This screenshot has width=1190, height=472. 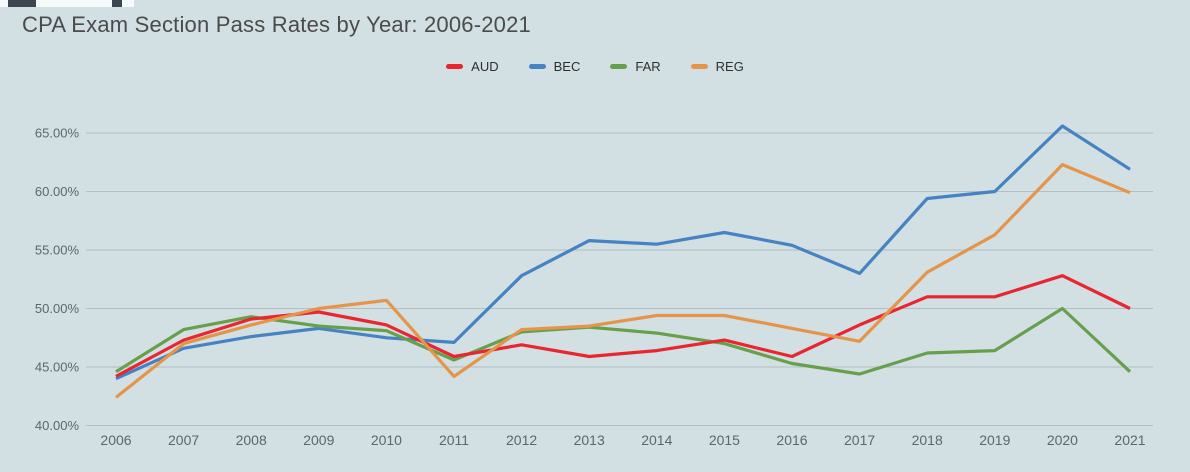 What do you see at coordinates (57, 191) in the screenshot?
I see `y-axis-tick-label: 60.00%` at bounding box center [57, 191].